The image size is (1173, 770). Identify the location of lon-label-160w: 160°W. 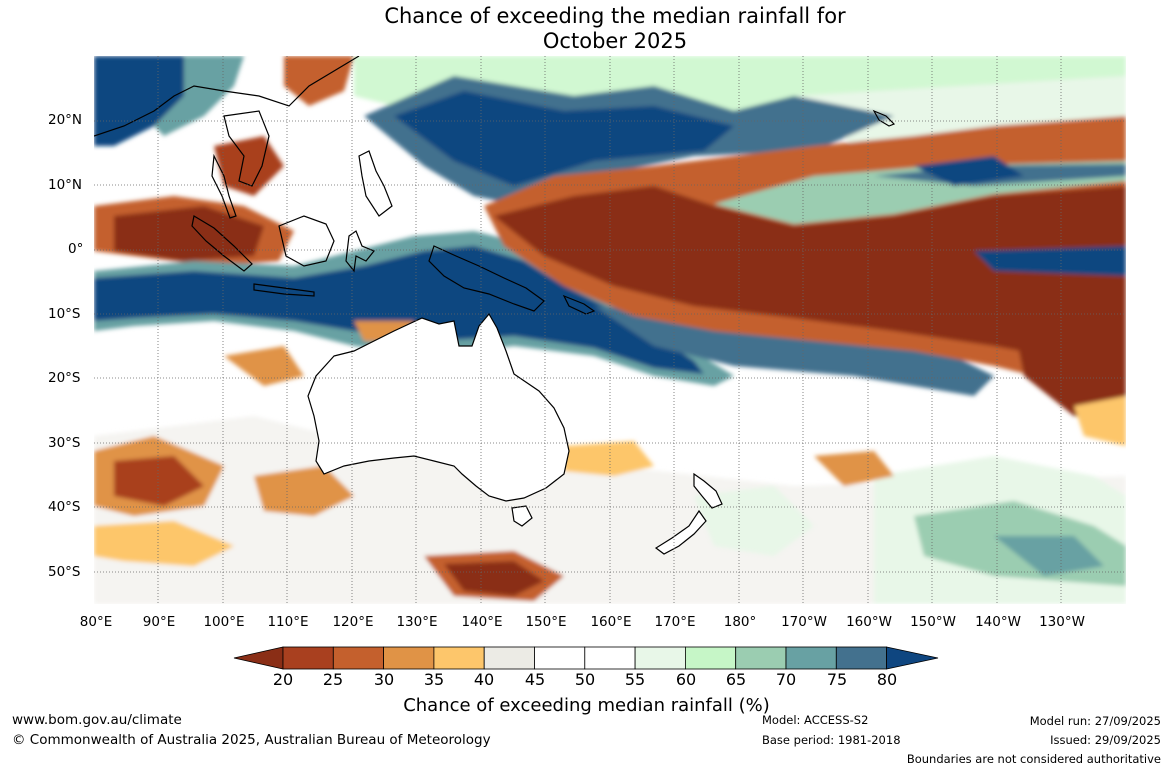
(869, 622).